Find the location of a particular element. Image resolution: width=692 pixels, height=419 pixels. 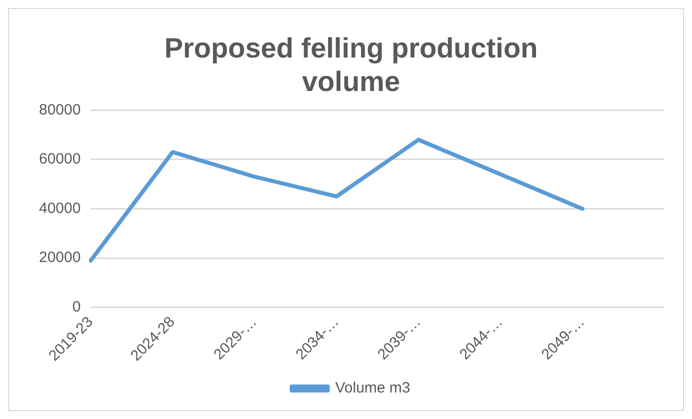

y-tick-label: 20000 is located at coordinates (59, 257).